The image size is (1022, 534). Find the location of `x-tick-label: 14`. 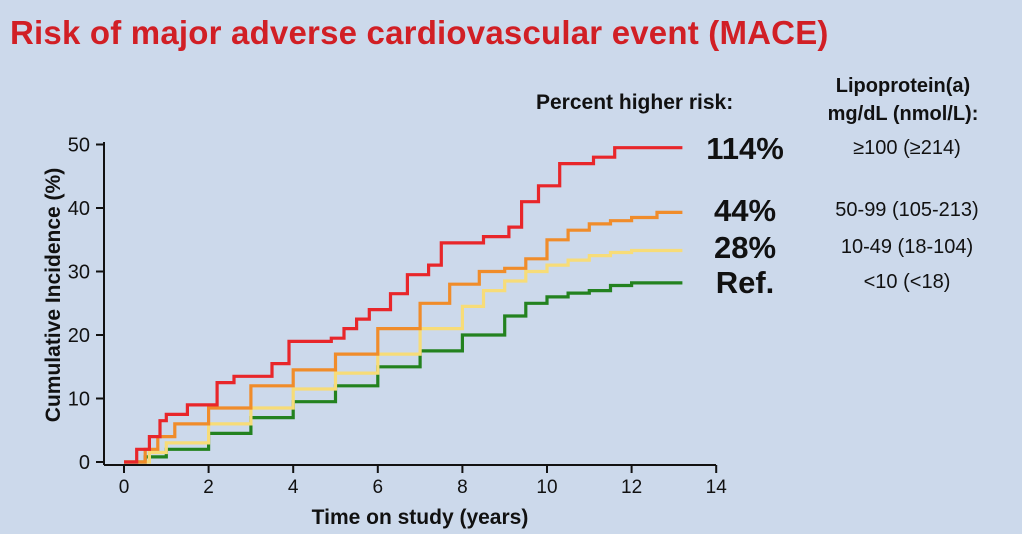

x-tick-label: 14 is located at coordinates (717, 487).